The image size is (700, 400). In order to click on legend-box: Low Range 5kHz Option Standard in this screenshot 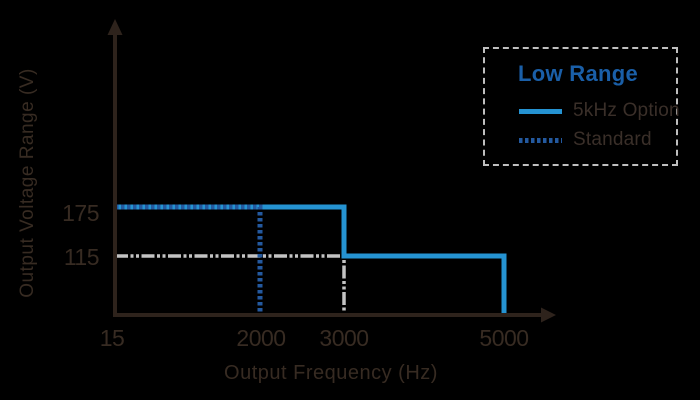, I will do `click(581, 106)`.